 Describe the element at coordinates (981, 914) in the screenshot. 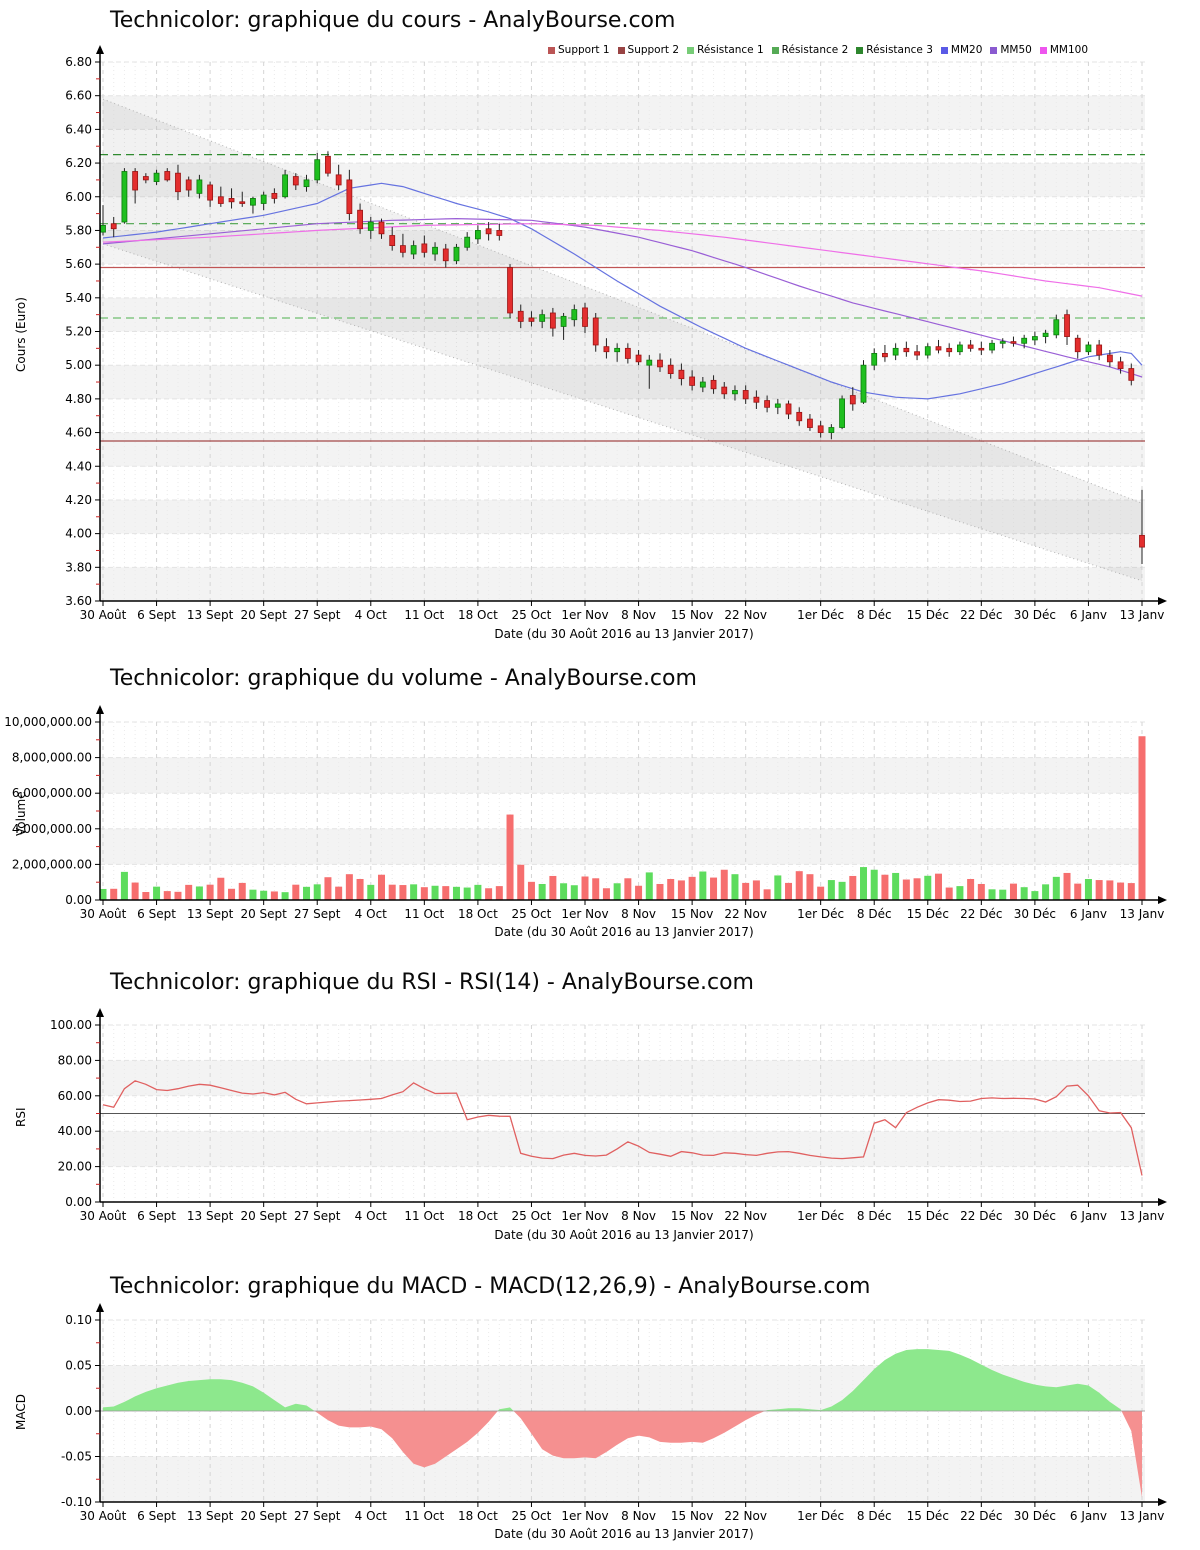

I see `x-tick-label: 22 Déc` at that location.